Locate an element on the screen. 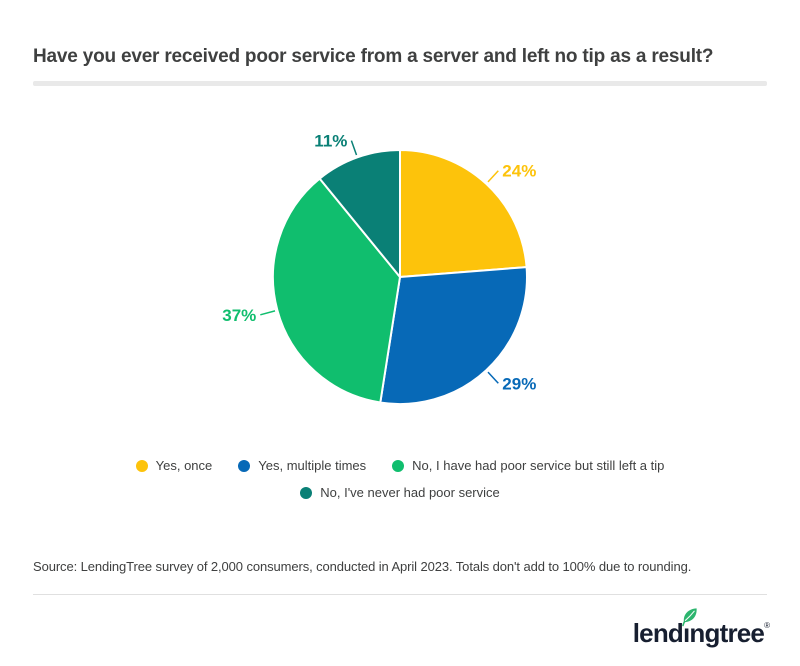 The width and height of the screenshot is (800, 666). pie-value-label-1: 29% is located at coordinates (519, 383).